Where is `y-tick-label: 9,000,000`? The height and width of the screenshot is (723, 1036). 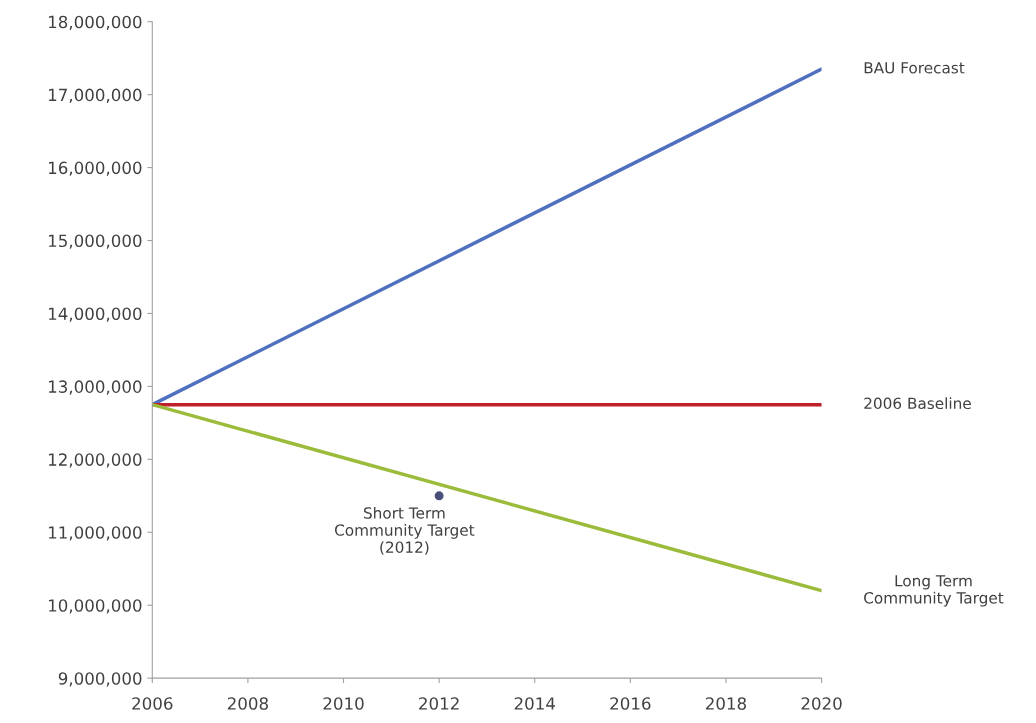 y-tick-label: 9,000,000 is located at coordinates (100, 679).